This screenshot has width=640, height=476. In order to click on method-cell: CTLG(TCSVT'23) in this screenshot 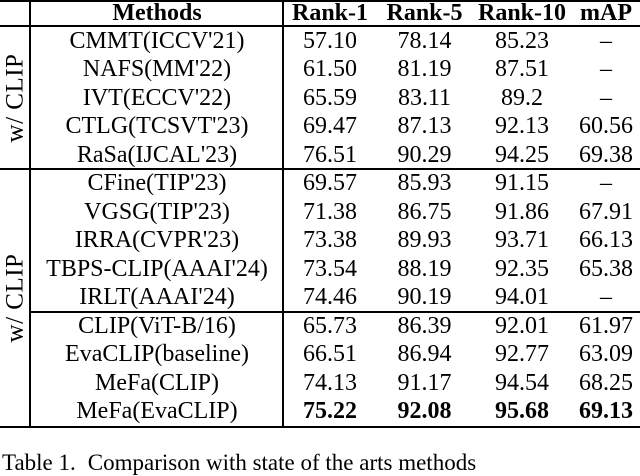, I will do `click(157, 126)`.